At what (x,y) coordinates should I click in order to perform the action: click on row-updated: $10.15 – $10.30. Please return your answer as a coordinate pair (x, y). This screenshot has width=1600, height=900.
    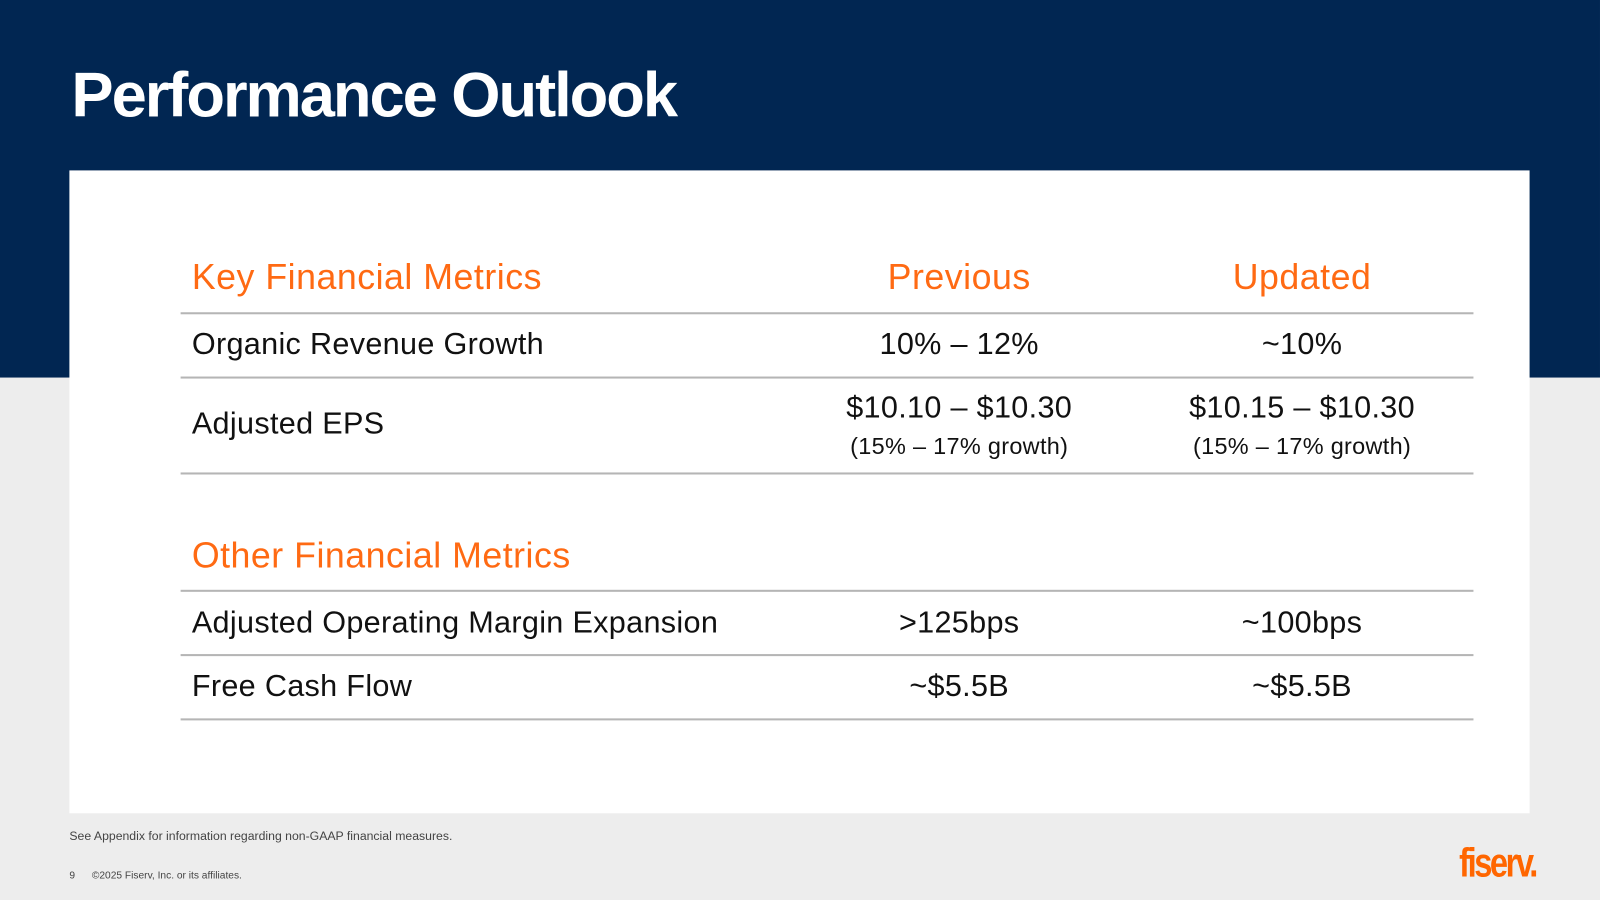
    Looking at the image, I should click on (1302, 407).